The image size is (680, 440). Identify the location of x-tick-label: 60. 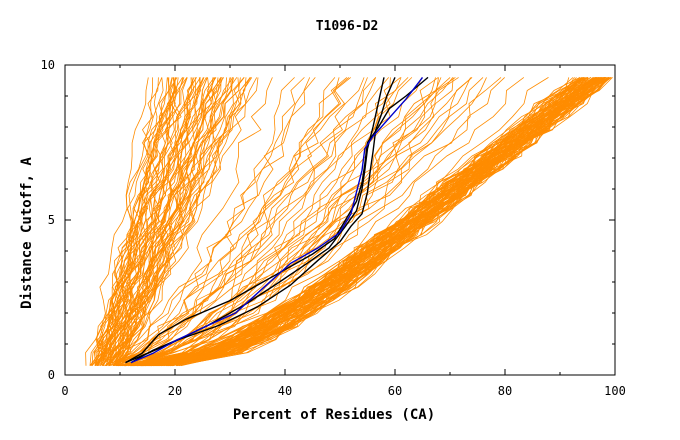
(395, 391).